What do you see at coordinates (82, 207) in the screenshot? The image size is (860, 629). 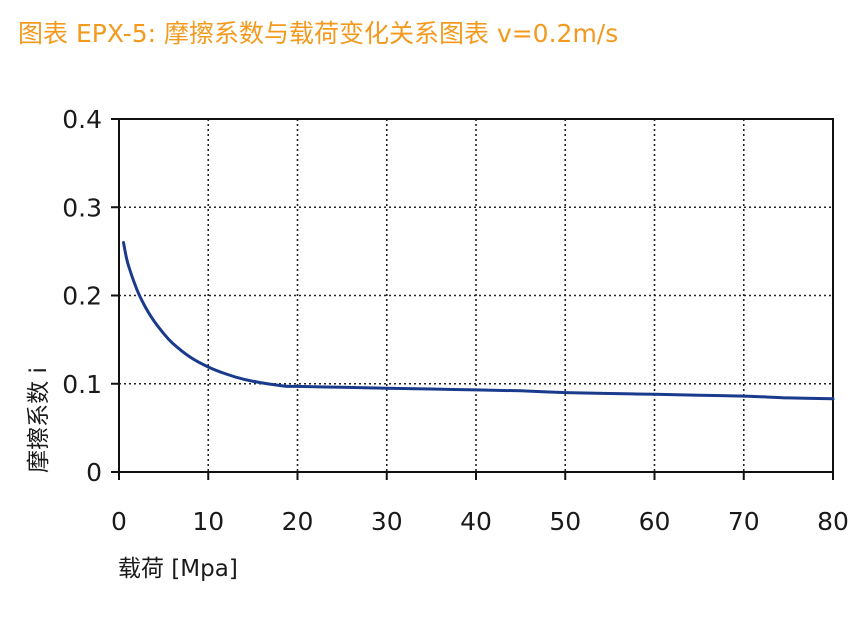 I see `y-tick-label: 0.3` at bounding box center [82, 207].